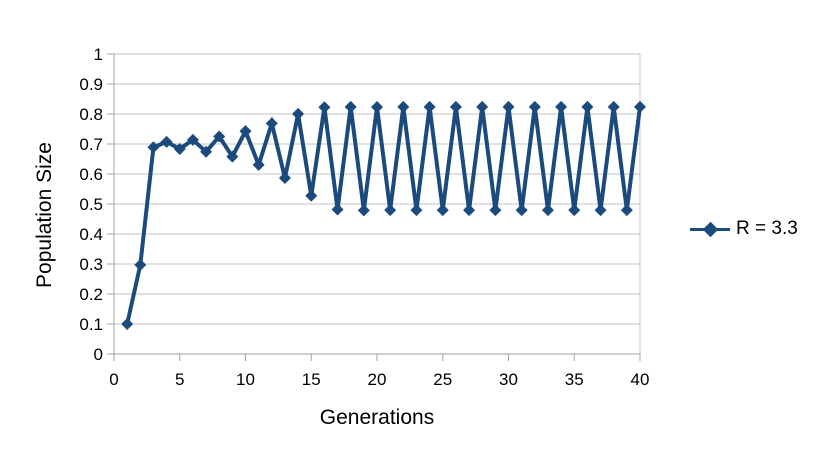 Image resolution: width=819 pixels, height=460 pixels. What do you see at coordinates (442, 379) in the screenshot?
I see `x-tick-label: 25` at bounding box center [442, 379].